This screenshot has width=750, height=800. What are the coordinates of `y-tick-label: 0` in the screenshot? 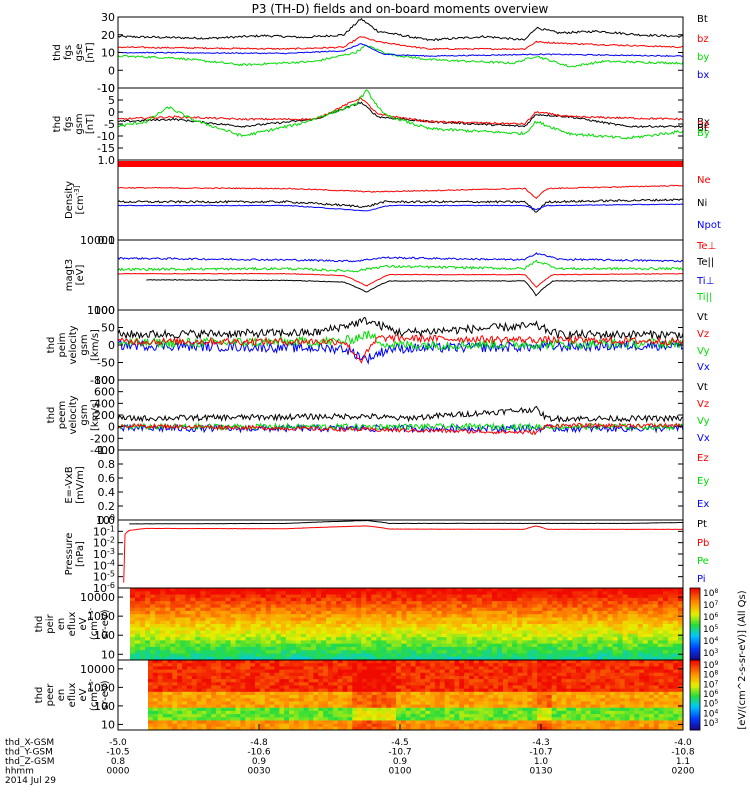 It's located at (111, 427).